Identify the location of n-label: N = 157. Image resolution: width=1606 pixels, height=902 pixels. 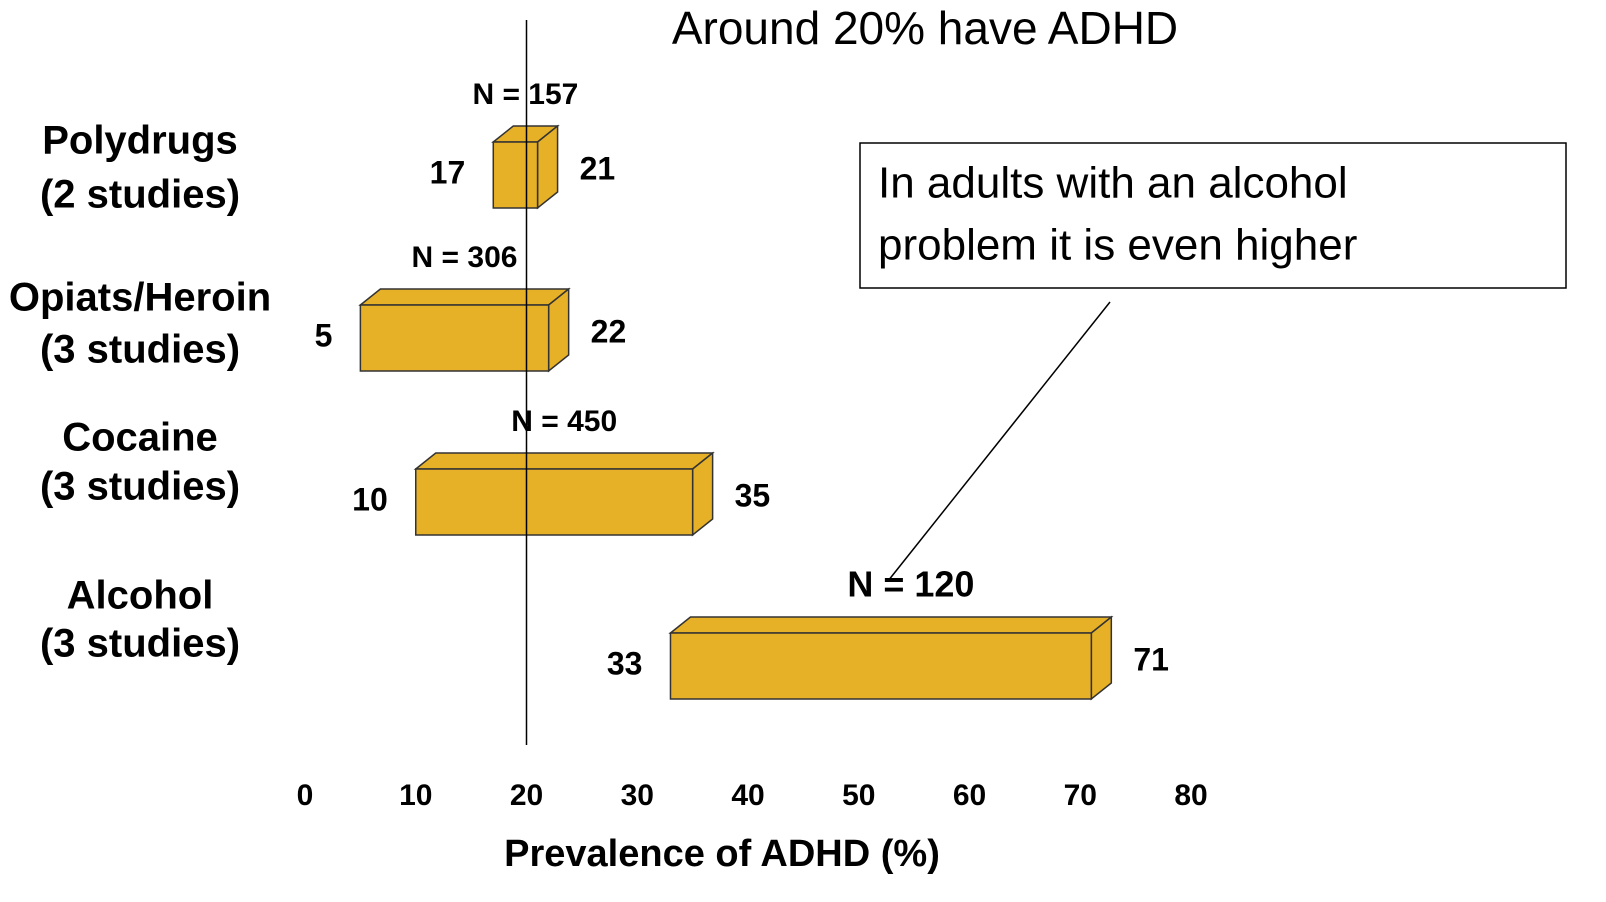
(525, 94).